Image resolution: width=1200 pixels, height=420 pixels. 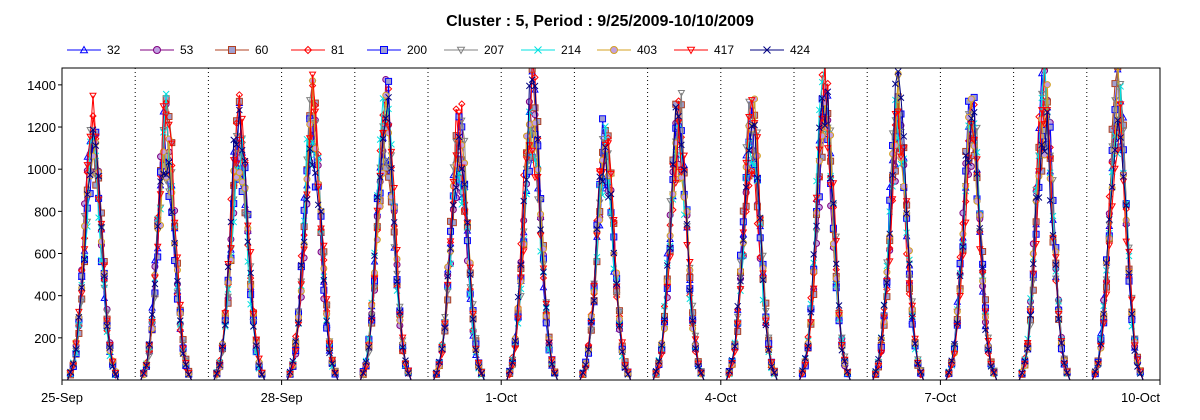 I want to click on legend-label: 32, so click(x=114, y=50).